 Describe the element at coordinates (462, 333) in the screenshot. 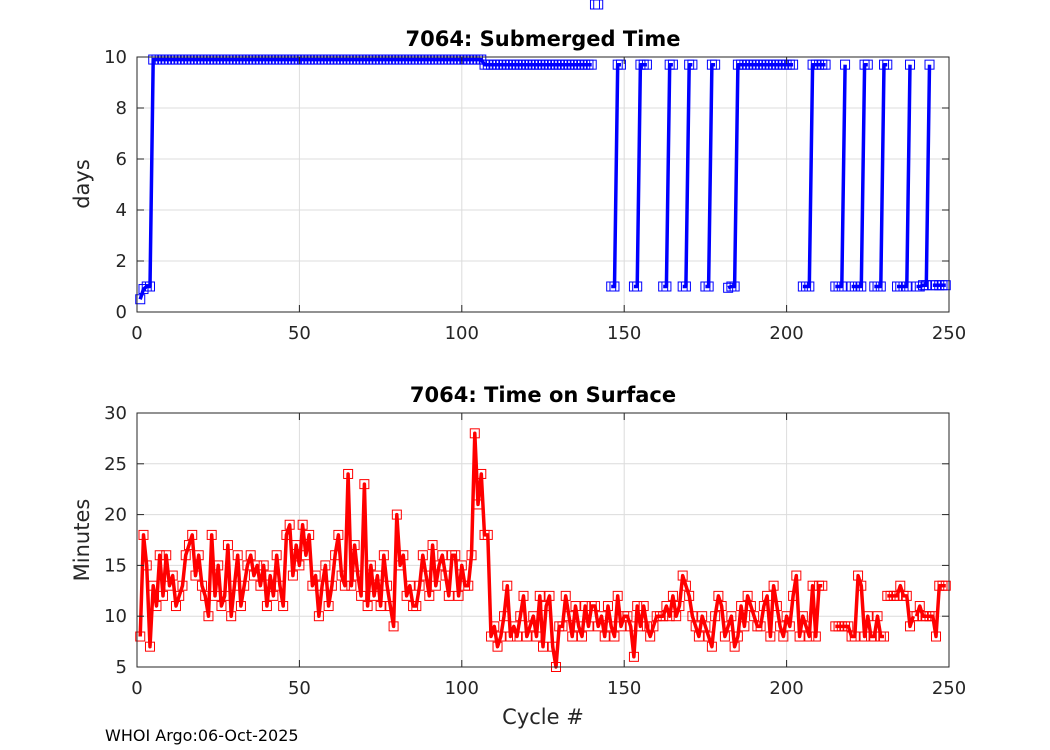

I see `x-tick-label: 100` at that location.